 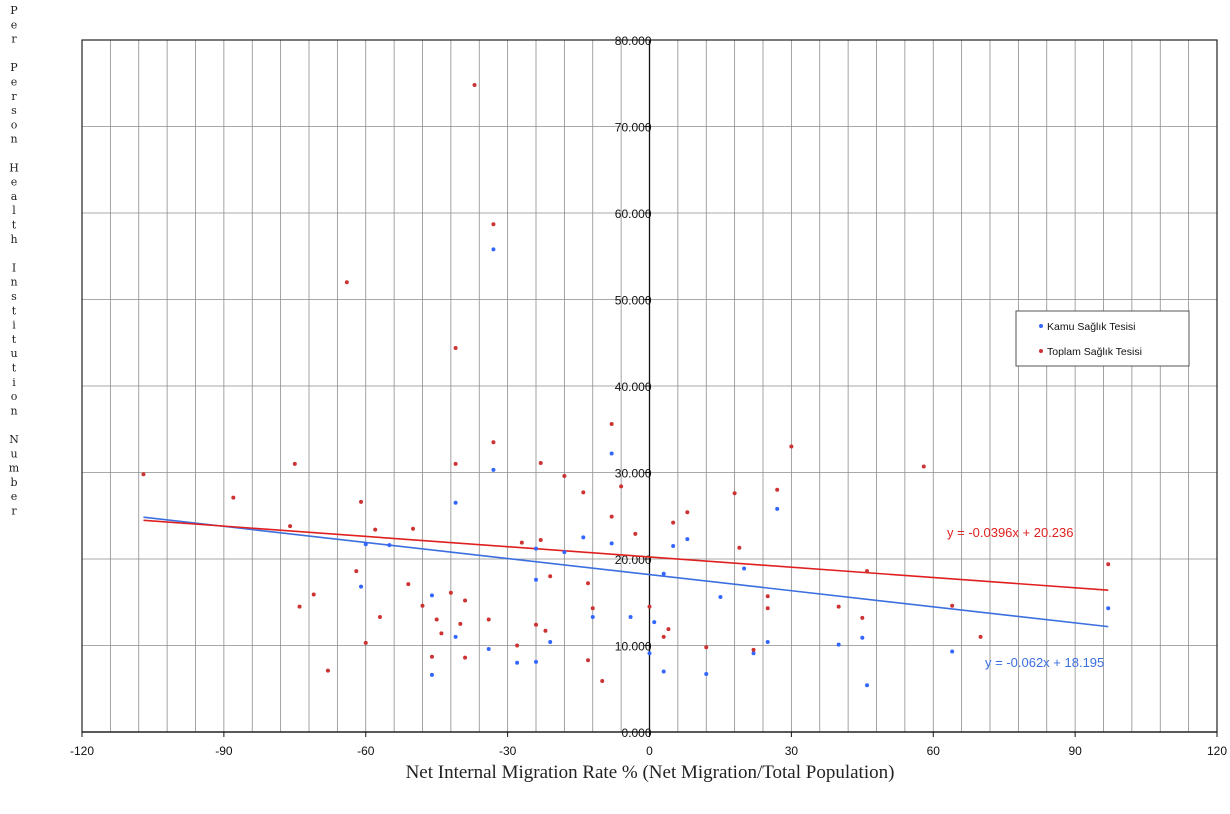 What do you see at coordinates (508, 751) in the screenshot?
I see `x-tick-label: -30` at bounding box center [508, 751].